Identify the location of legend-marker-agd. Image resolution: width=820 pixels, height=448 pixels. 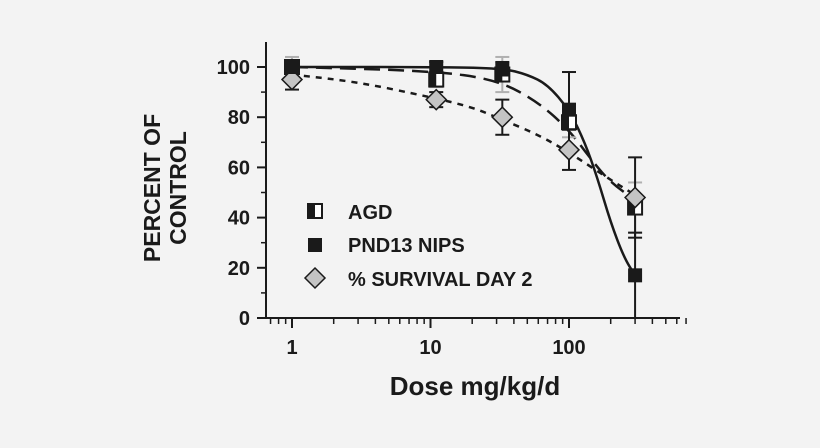
(315, 211).